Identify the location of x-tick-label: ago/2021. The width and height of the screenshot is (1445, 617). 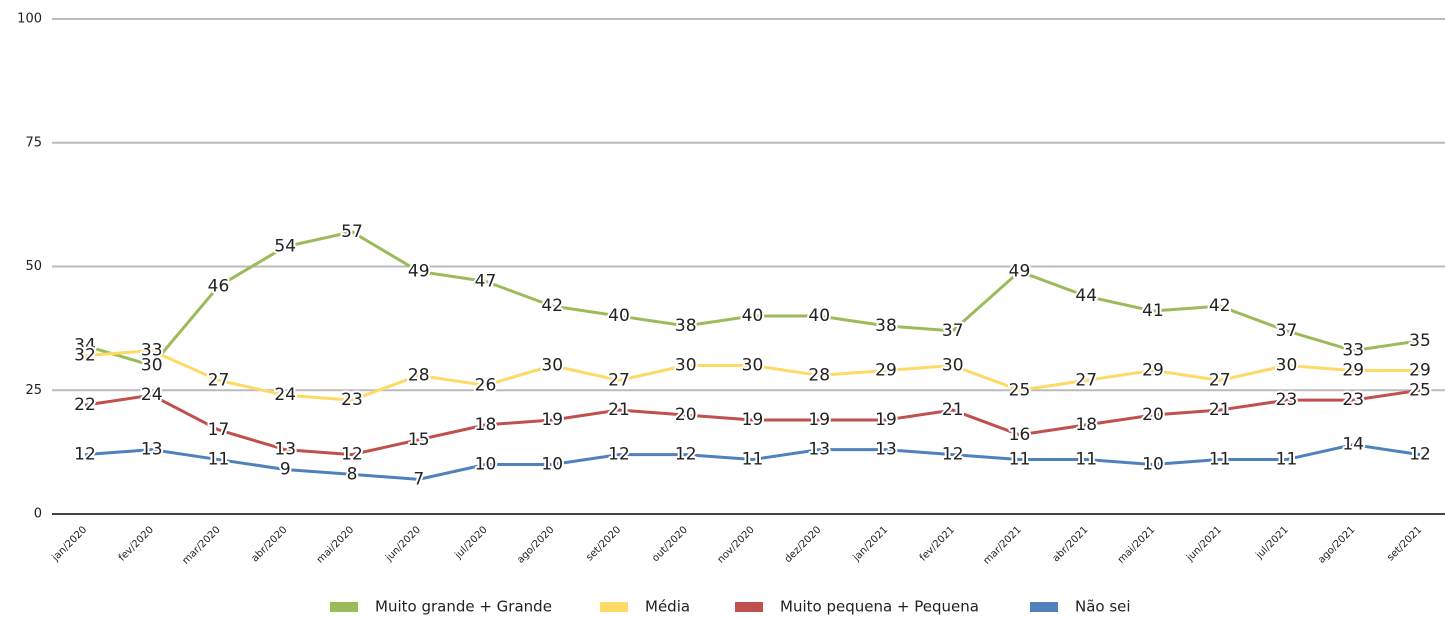
(1336, 544).